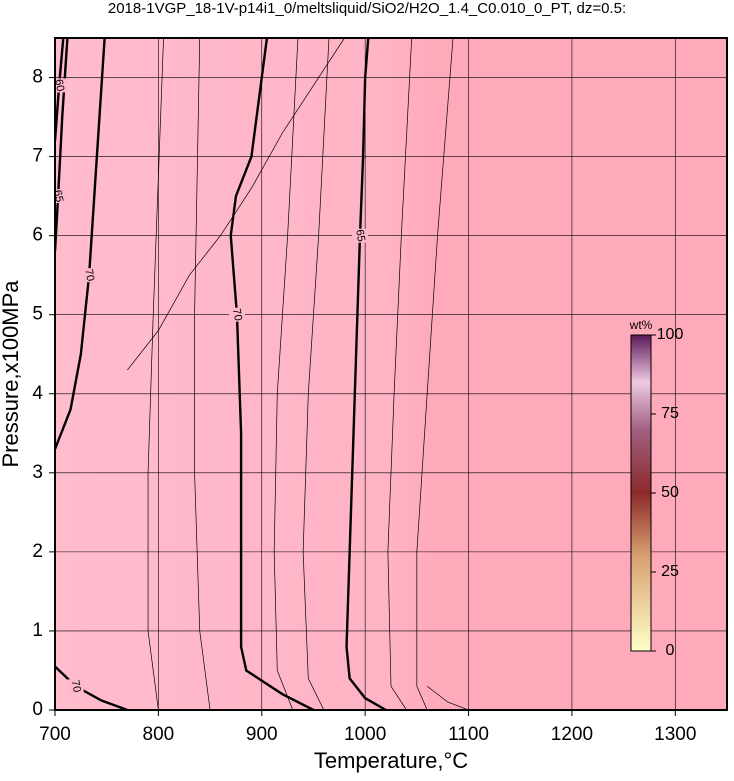  Describe the element at coordinates (11, 374) in the screenshot. I see `y-axis-label: Pressure,x100MPa` at that location.